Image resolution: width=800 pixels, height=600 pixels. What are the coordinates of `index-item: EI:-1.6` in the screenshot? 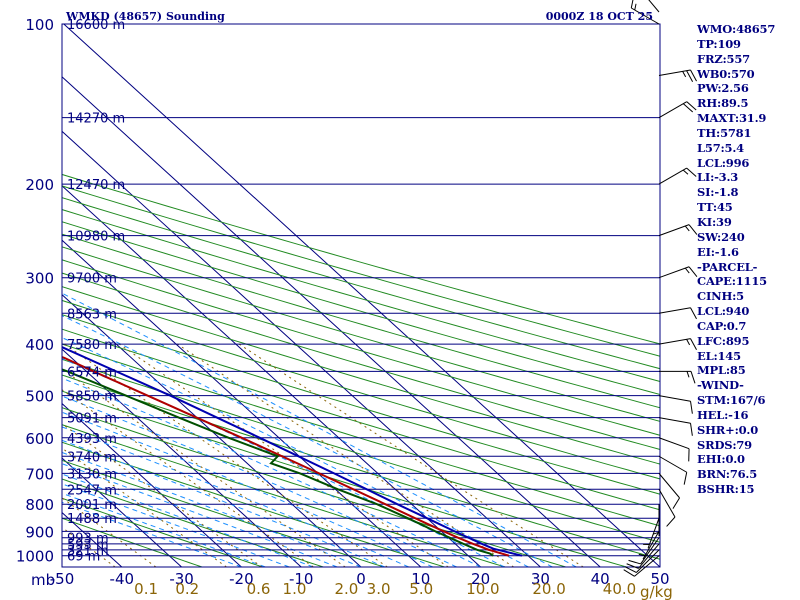 It's located at (718, 251).